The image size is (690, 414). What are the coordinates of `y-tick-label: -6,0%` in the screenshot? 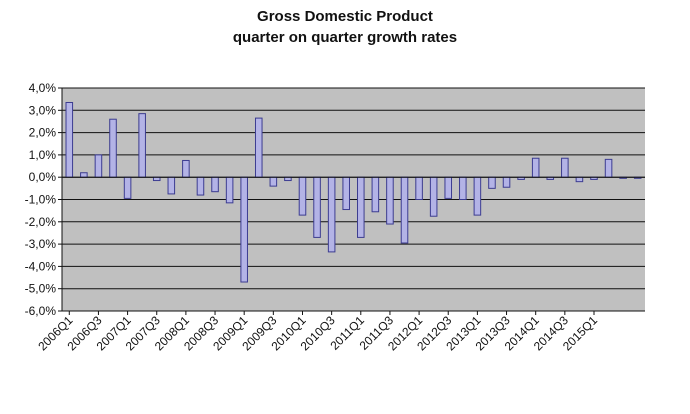 It's located at (41, 311).